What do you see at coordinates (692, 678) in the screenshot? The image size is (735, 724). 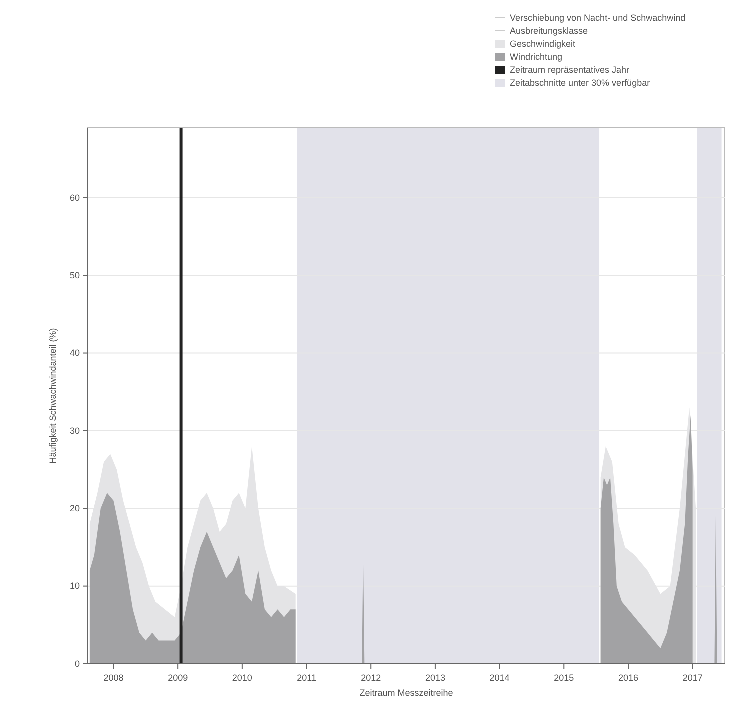 I see `x-tick-label: 2017` at bounding box center [692, 678].